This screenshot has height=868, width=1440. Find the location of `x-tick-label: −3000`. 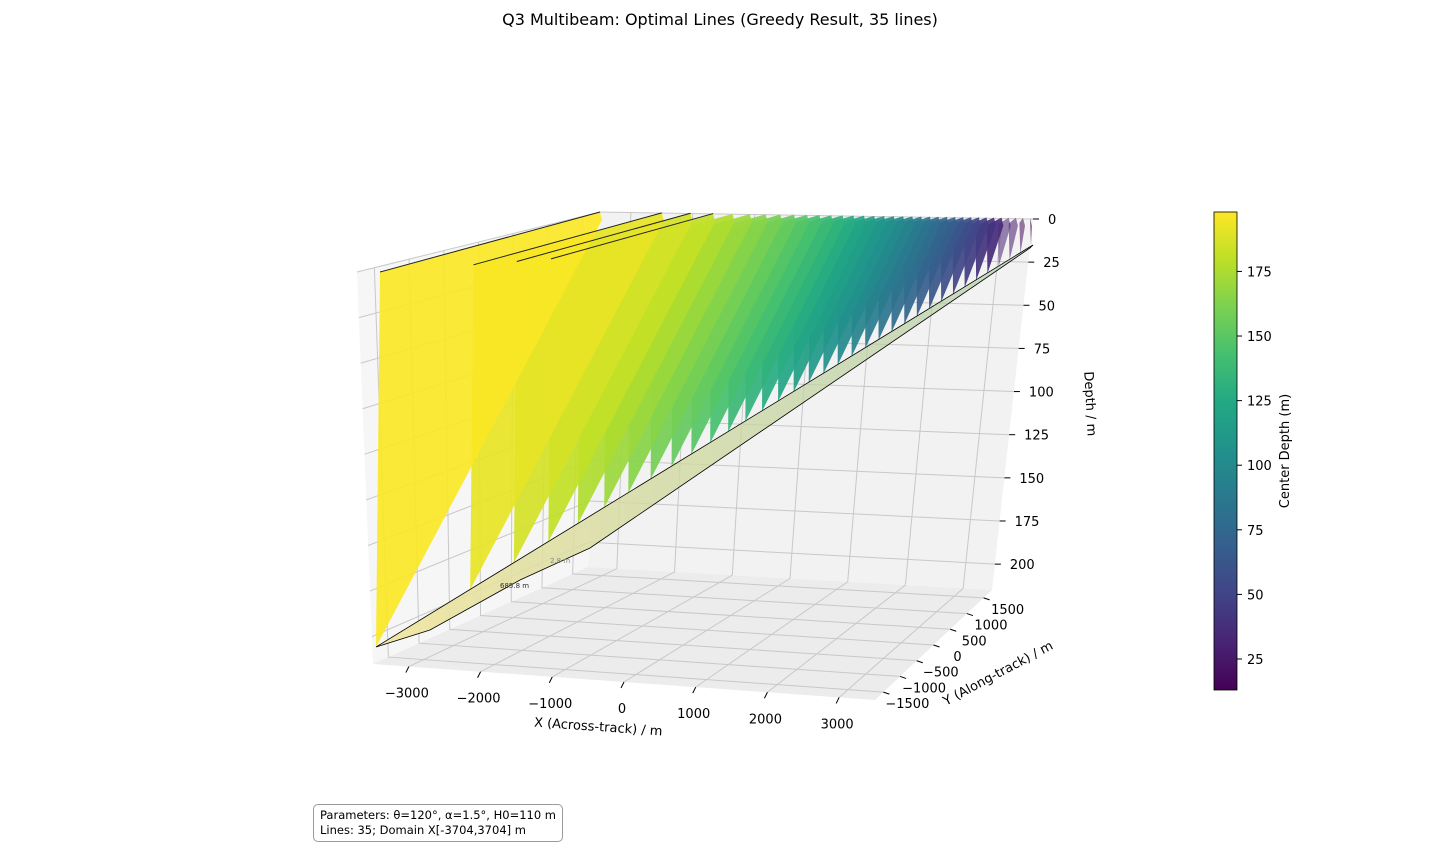

x-tick-label: −3000 is located at coordinates (407, 694).